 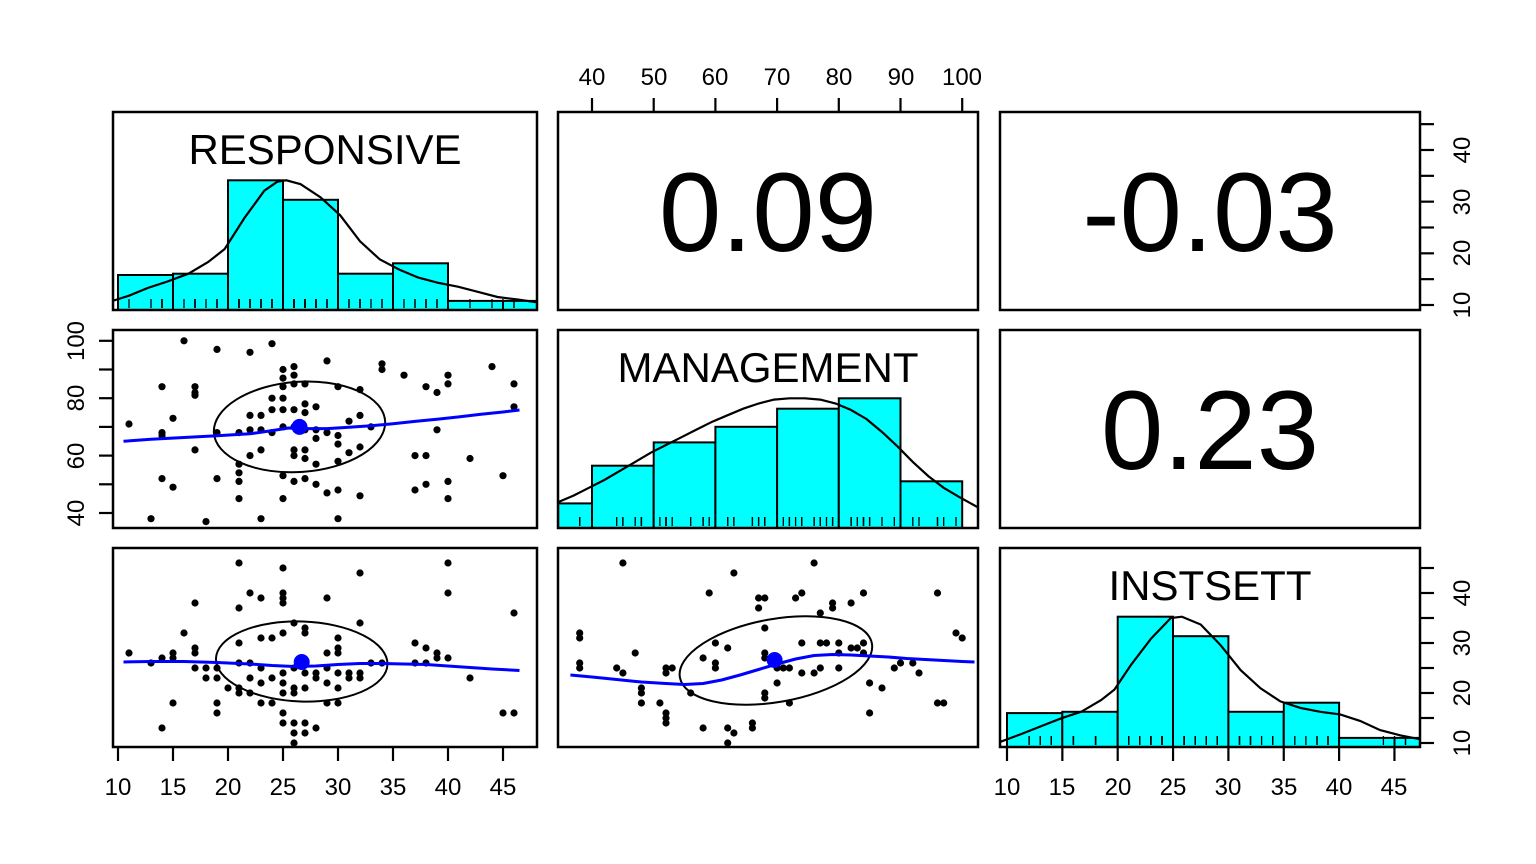 What do you see at coordinates (321, 425) in the screenshot?
I see `loess-line` at bounding box center [321, 425].